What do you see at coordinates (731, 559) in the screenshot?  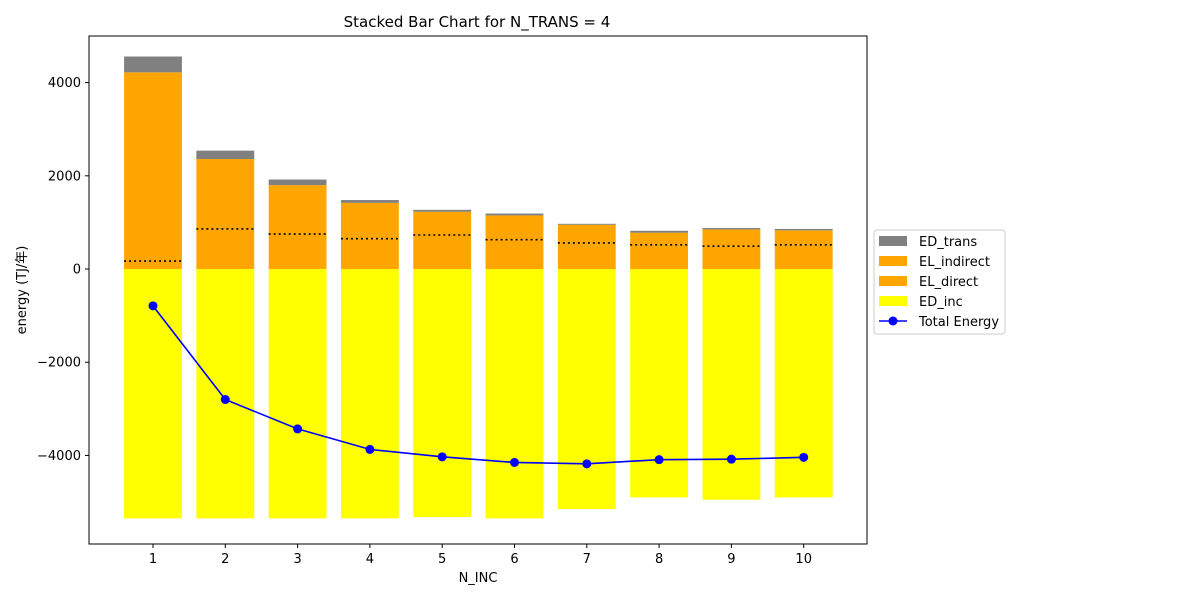 I see `x-tick-label-9: 9` at bounding box center [731, 559].